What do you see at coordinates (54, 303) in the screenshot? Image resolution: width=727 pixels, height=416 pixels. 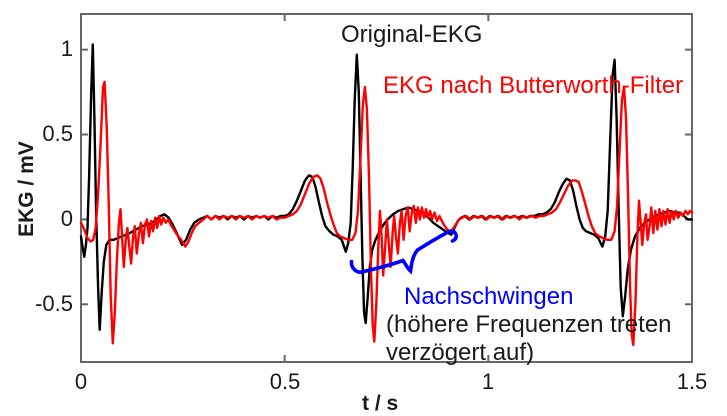 I see `y-tick-label-neg-0-5: -0.5` at bounding box center [54, 303].